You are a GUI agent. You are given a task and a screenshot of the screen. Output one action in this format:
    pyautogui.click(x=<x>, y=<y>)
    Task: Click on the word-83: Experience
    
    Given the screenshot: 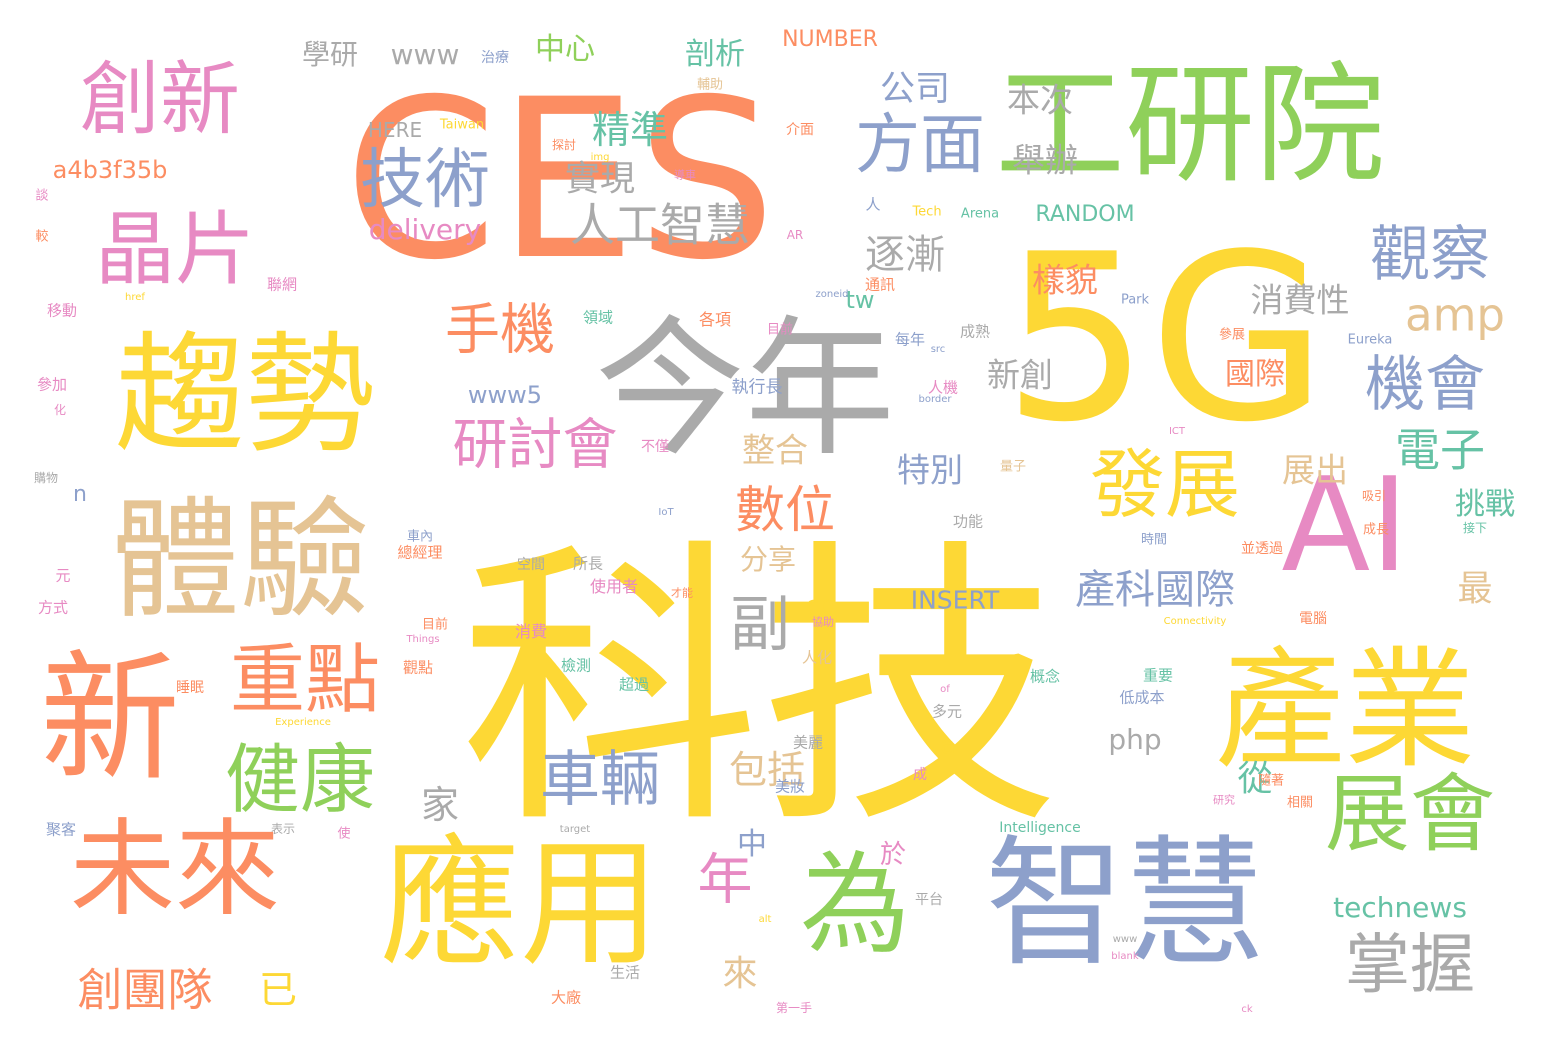 What is the action you would take?
    pyautogui.click(x=303, y=722)
    